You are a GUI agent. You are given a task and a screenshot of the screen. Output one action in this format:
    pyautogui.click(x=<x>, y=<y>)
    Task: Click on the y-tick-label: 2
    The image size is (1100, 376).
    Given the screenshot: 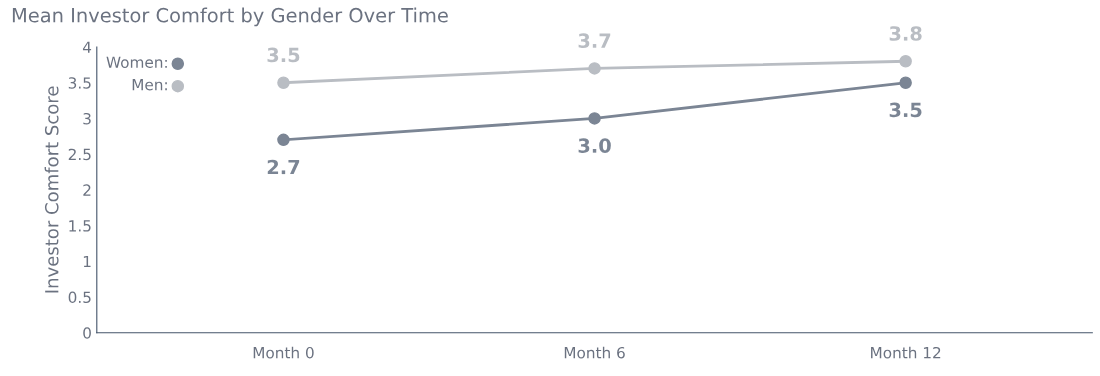 What is the action you would take?
    pyautogui.click(x=87, y=190)
    